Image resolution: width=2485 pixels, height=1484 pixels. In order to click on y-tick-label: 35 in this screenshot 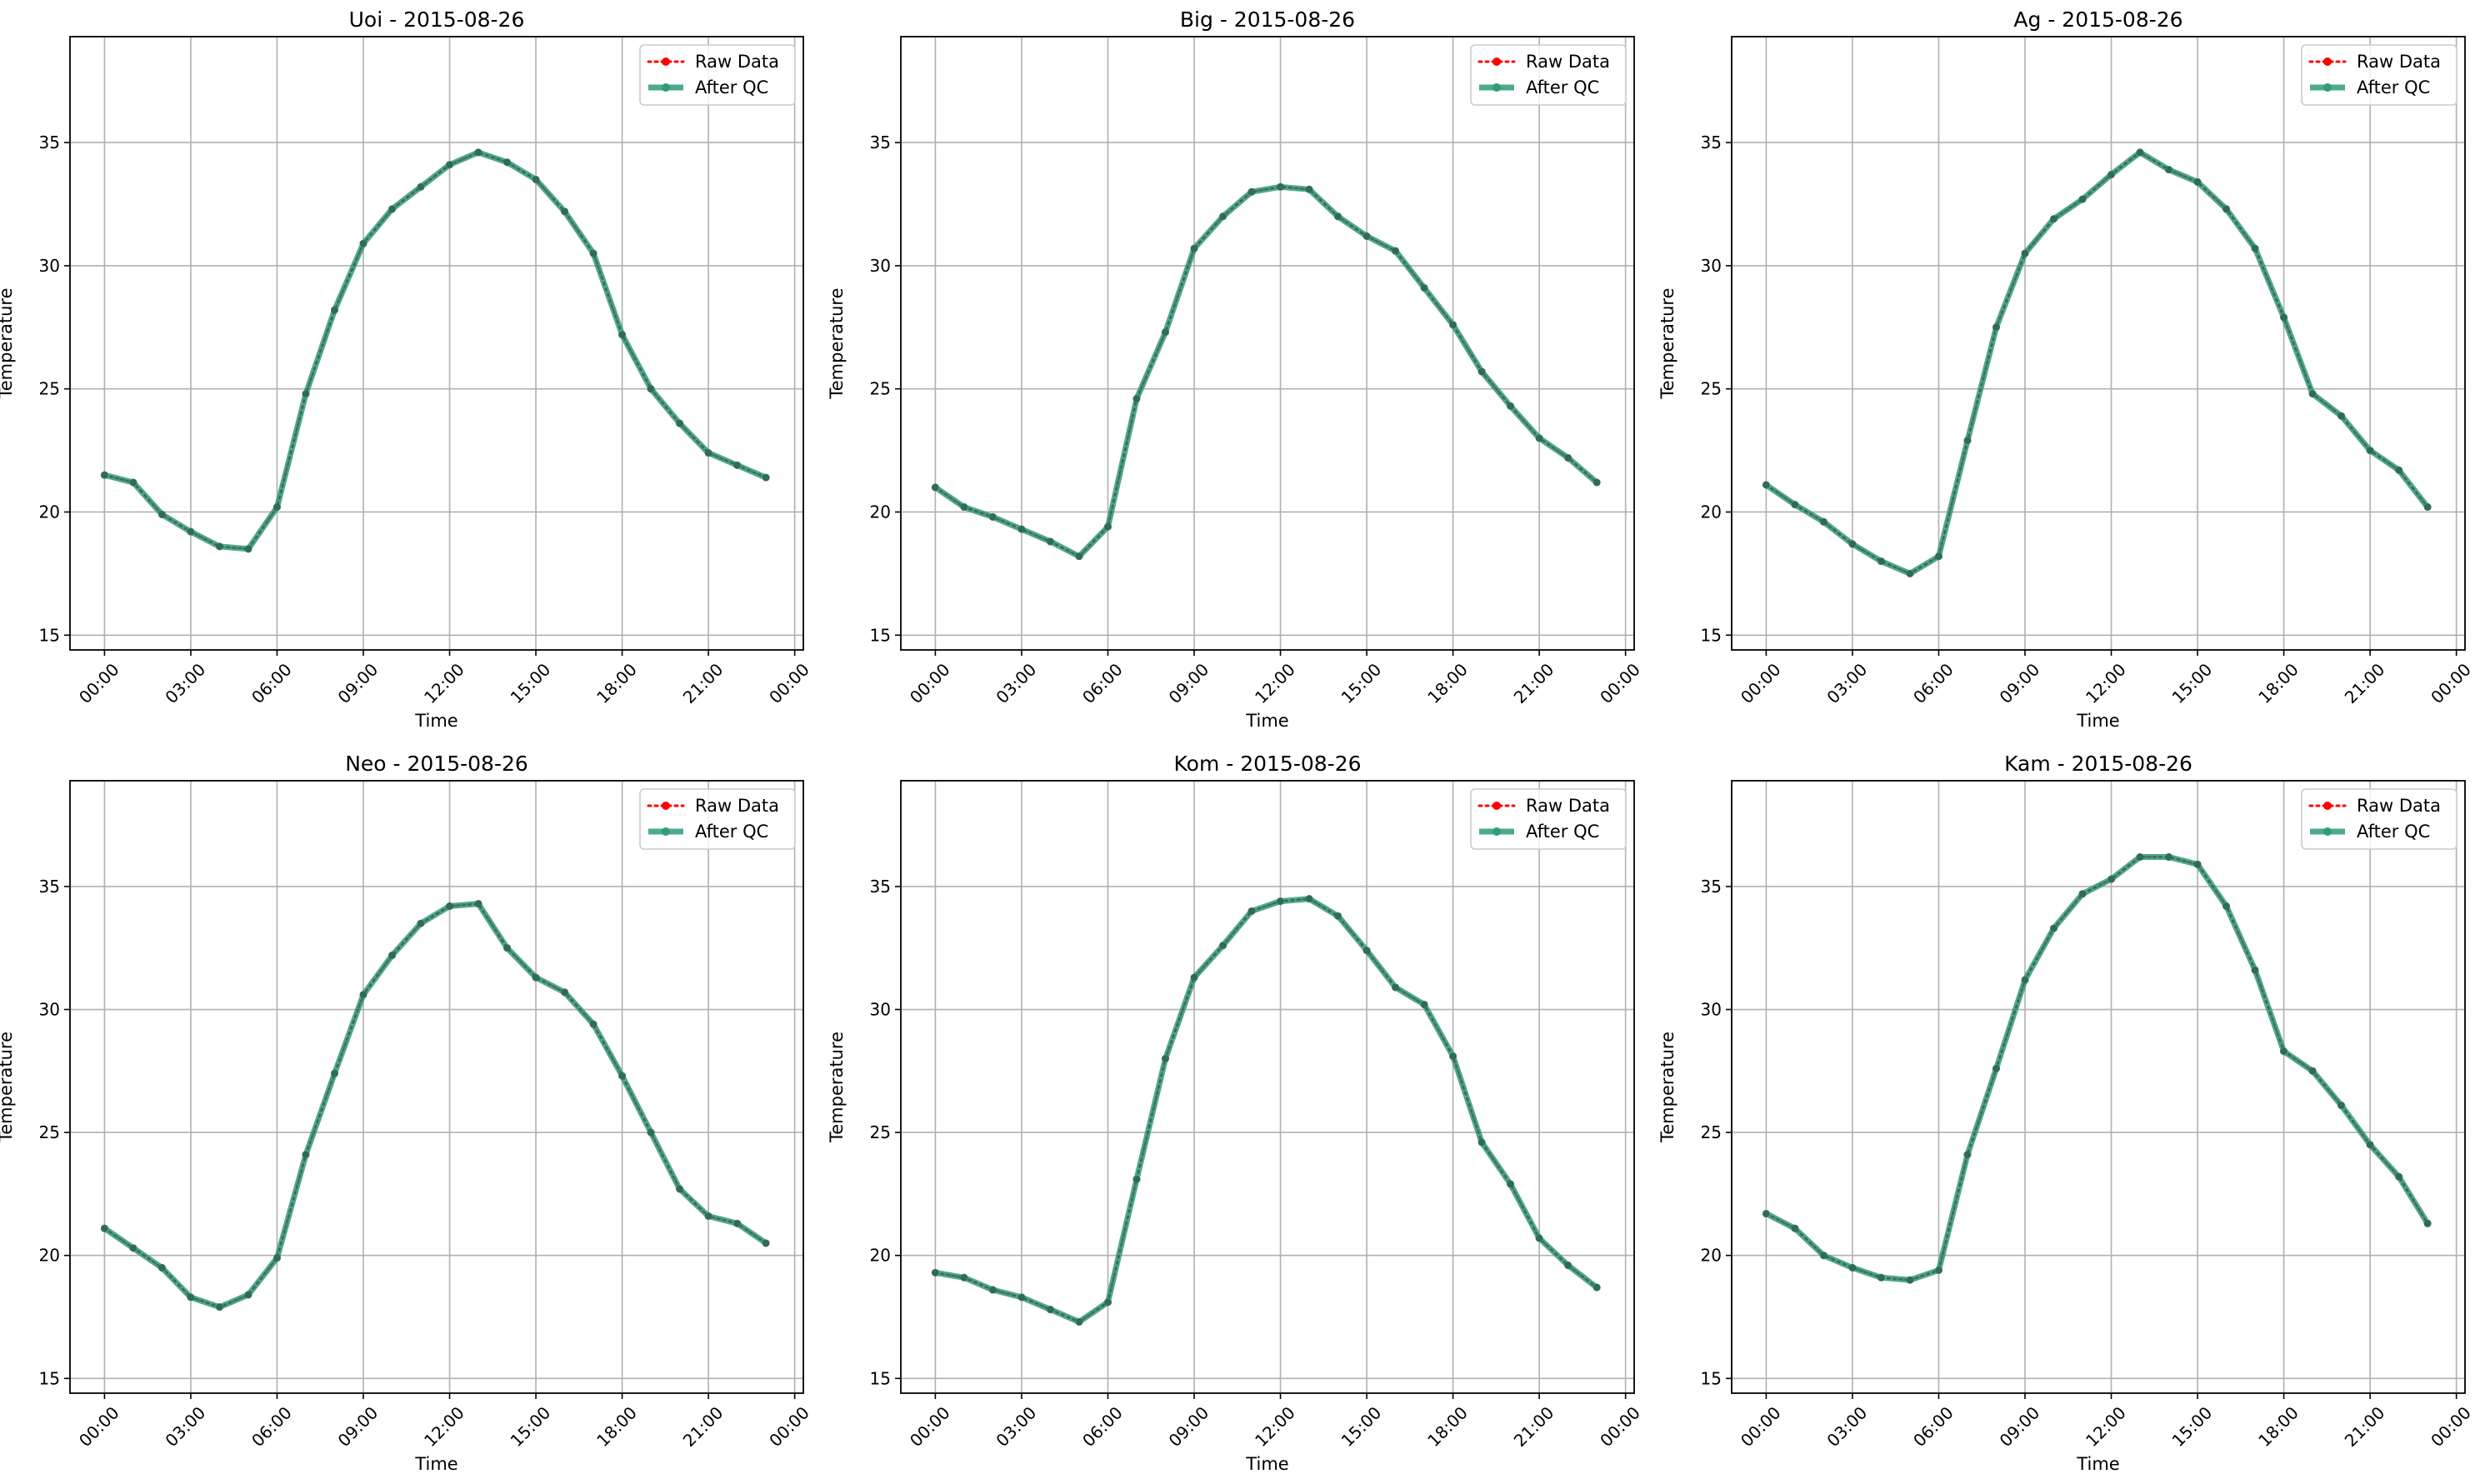, I will do `click(880, 142)`.